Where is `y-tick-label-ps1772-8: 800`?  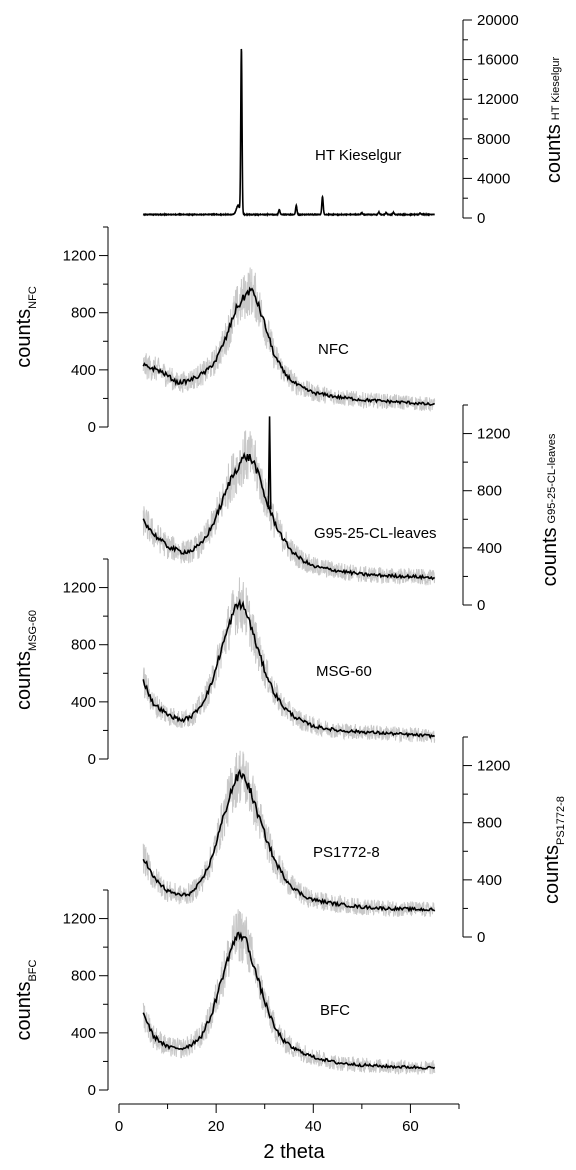 y-tick-label-ps1772-8: 800 is located at coordinates (489, 823).